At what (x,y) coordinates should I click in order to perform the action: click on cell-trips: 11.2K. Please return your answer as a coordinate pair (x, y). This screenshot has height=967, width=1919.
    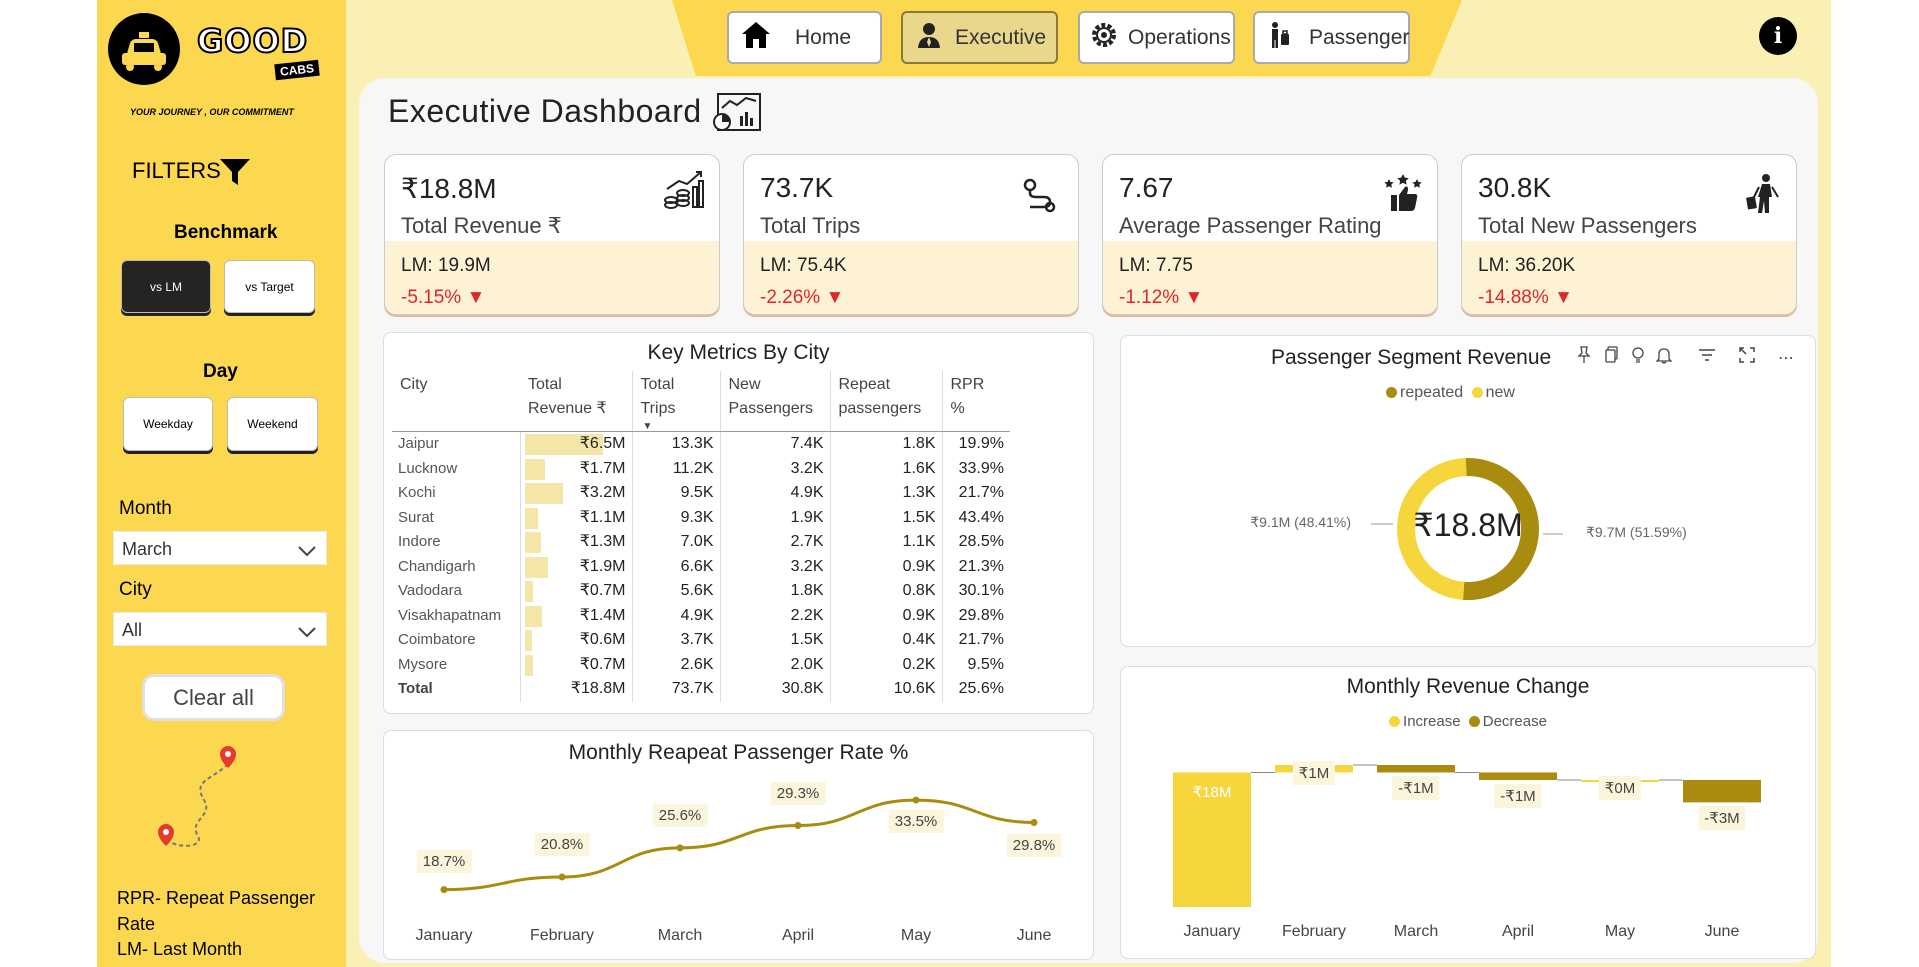
    Looking at the image, I should click on (676, 468).